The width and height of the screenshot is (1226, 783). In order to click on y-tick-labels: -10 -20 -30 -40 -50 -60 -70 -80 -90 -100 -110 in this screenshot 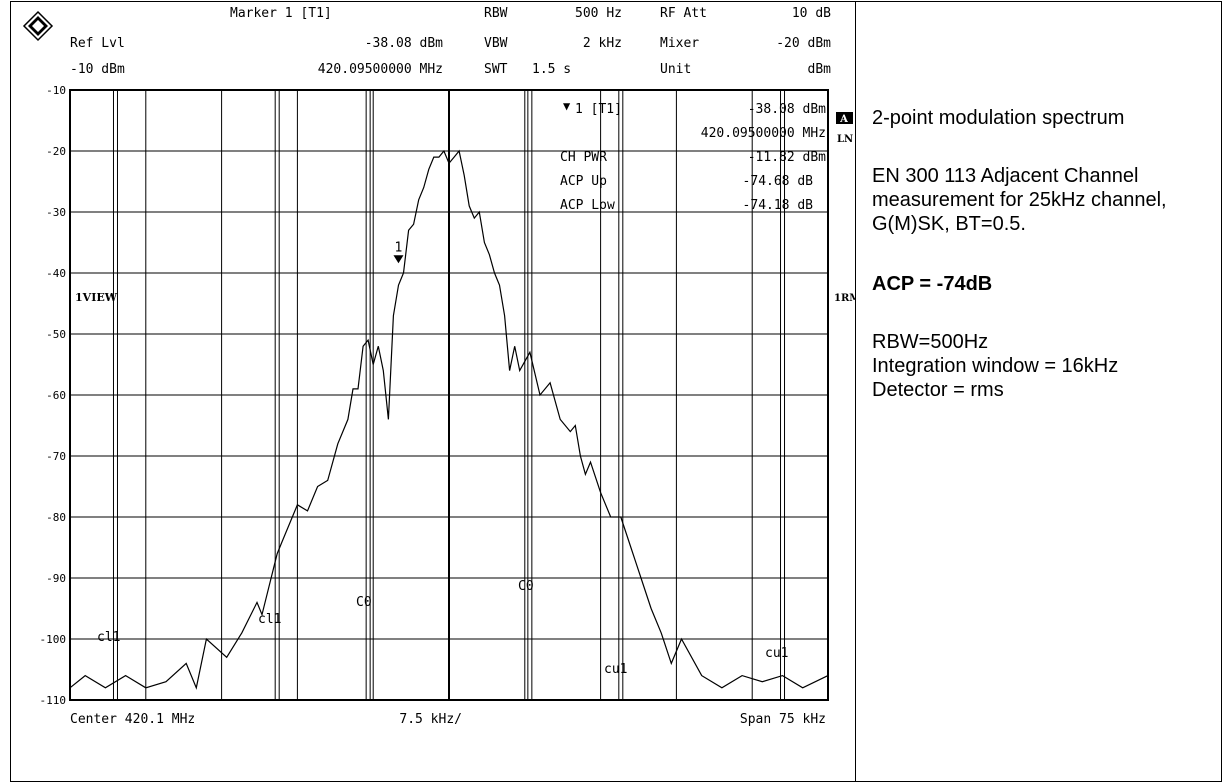, I will do `click(53, 395)`.